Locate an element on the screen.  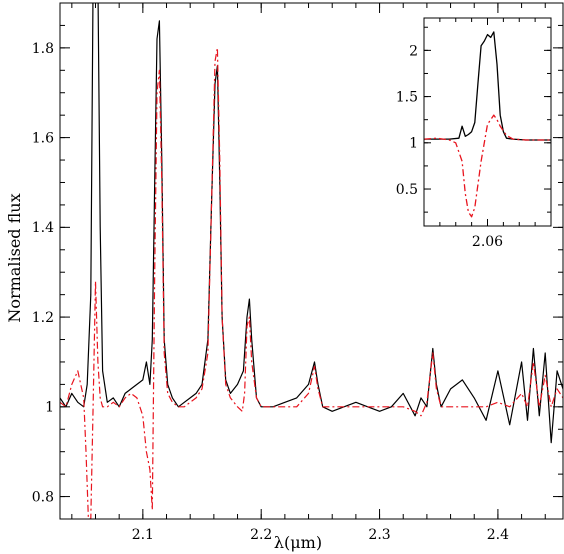
inset-series-dashdot-line is located at coordinates (487, 166).